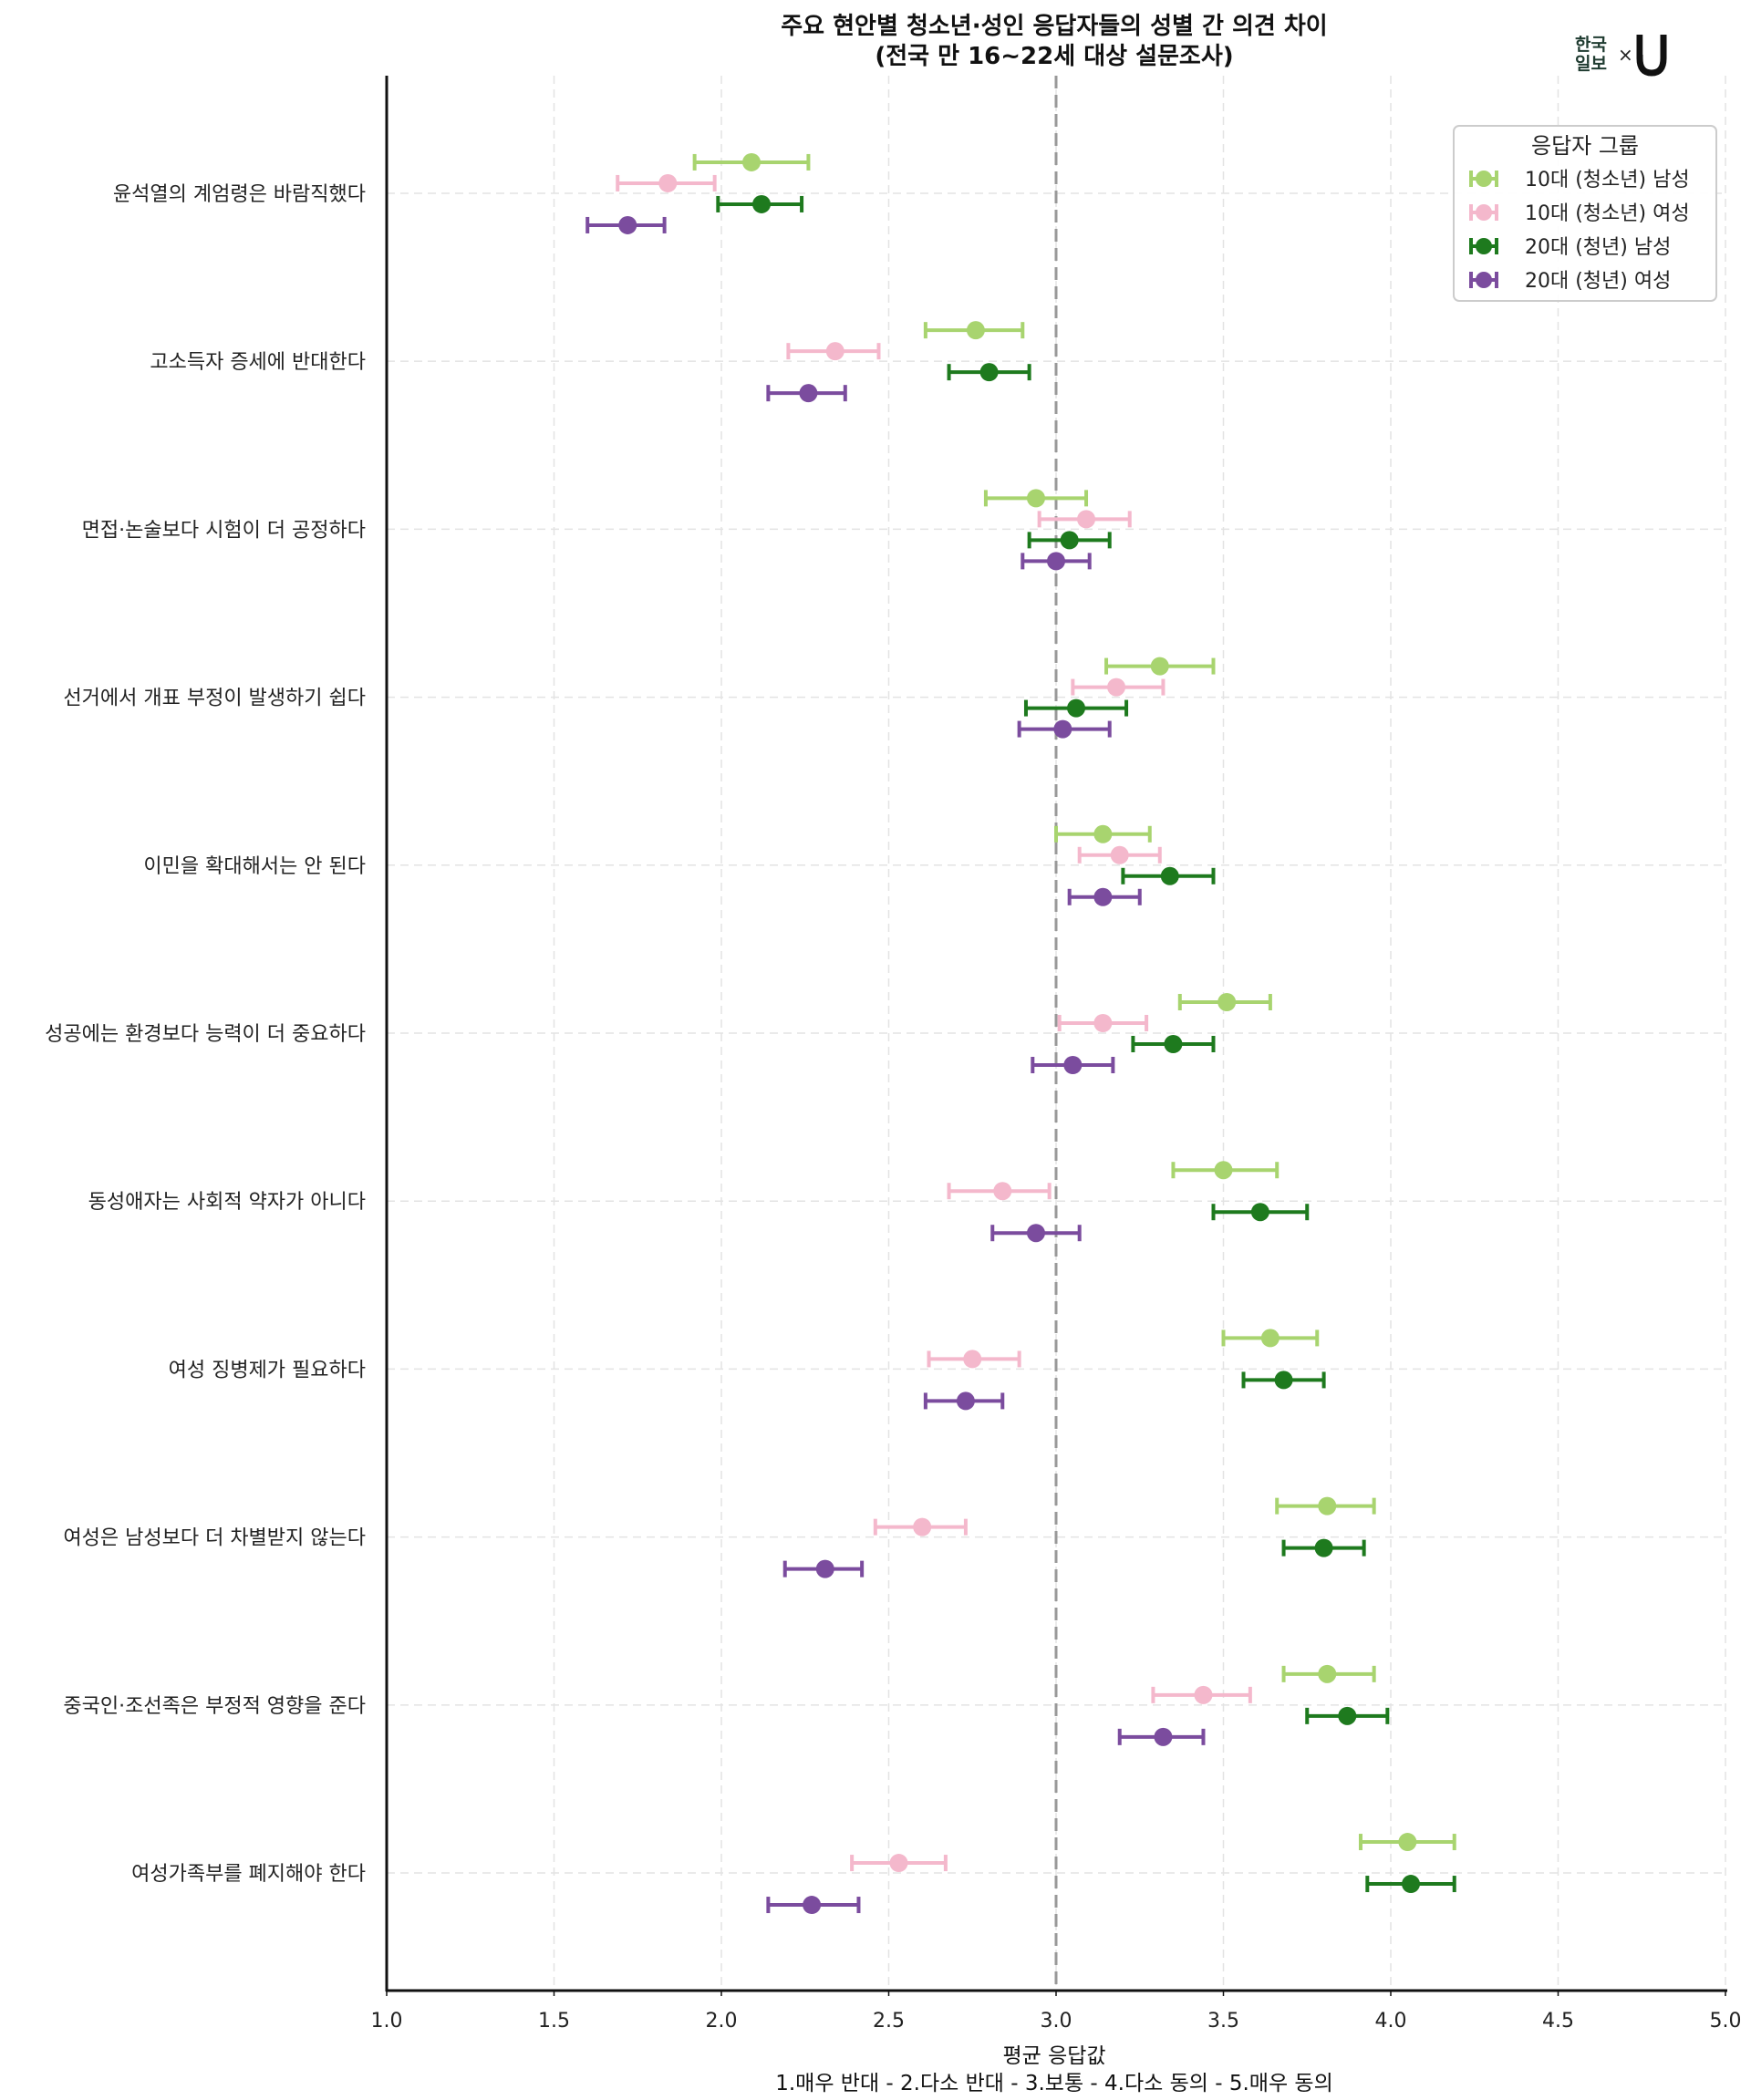 The image size is (1751, 2100). Describe the element at coordinates (258, 362) in the screenshot. I see `category-label: 고소득자 증세에 반대한다` at that location.